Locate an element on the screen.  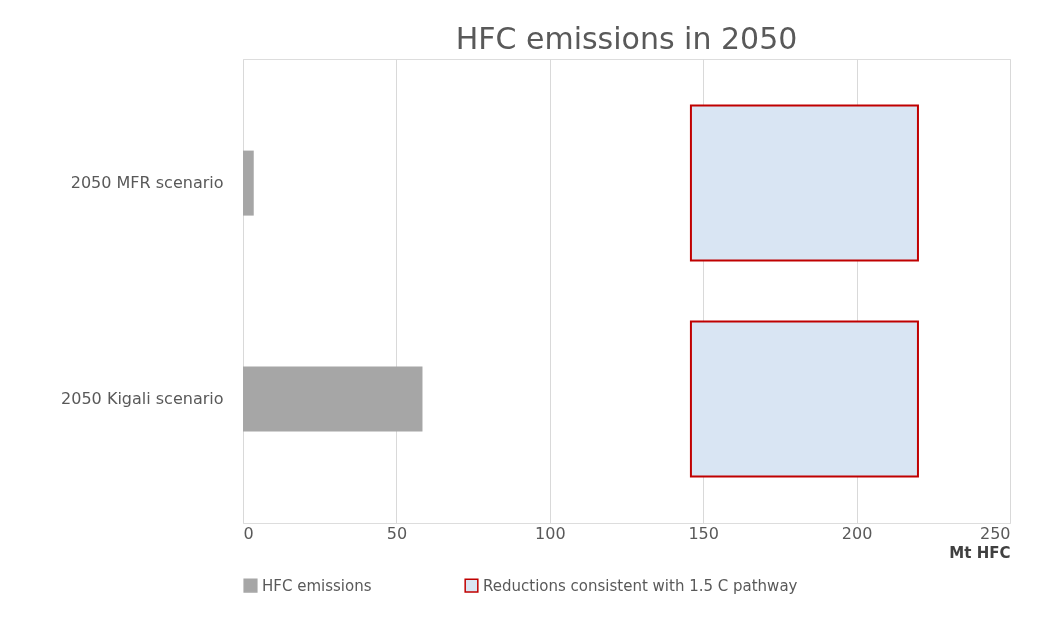
y-tick-label: 2050 Kigali scenario is located at coordinates (142, 398).